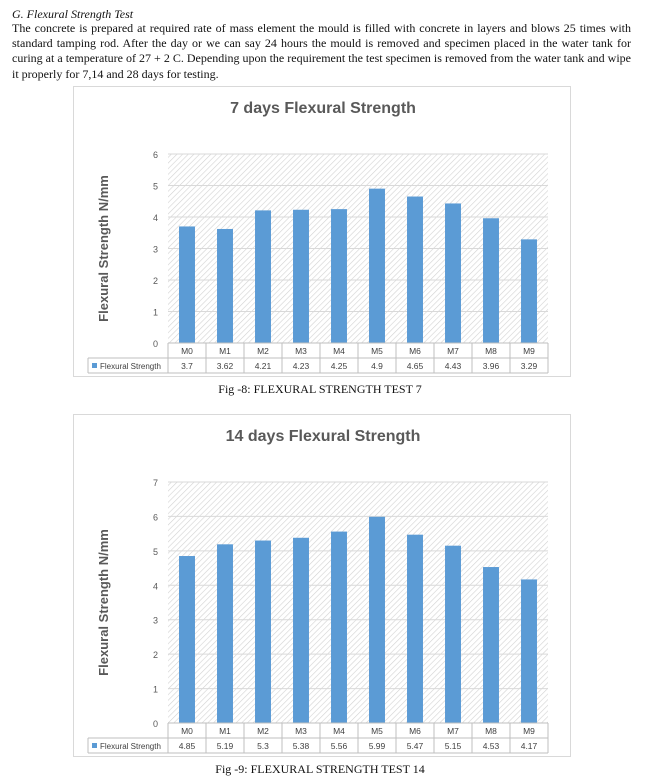  I want to click on data-label: 5.3, so click(263, 746).